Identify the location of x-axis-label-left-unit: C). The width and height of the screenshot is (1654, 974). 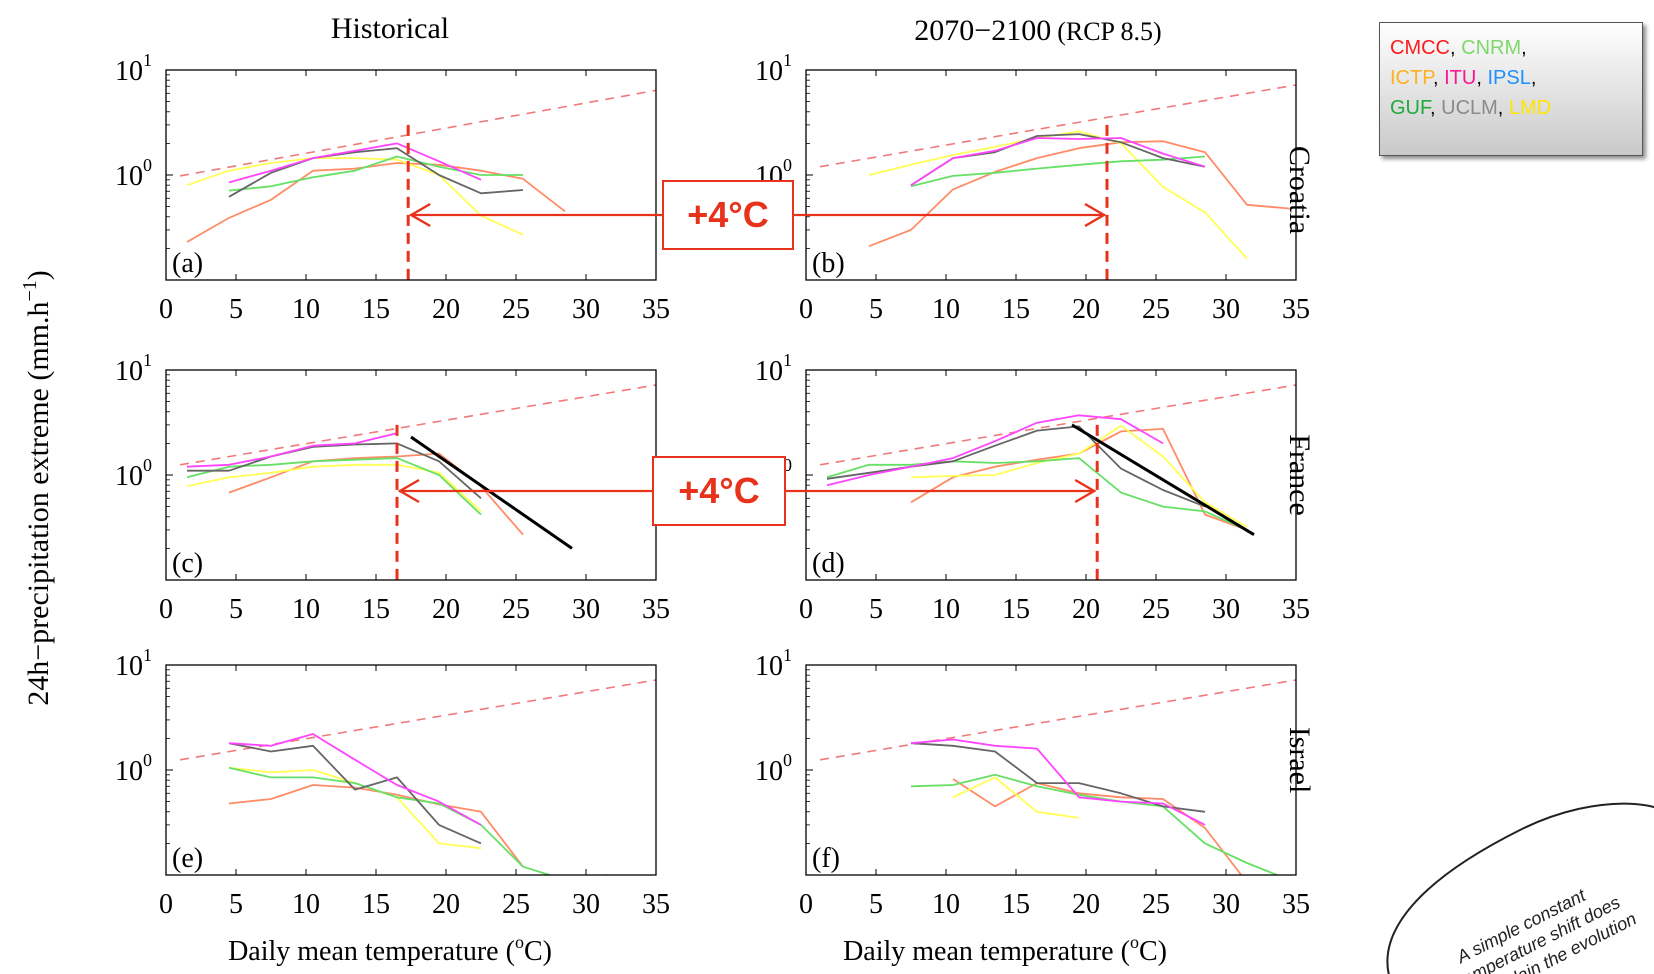
(538, 951).